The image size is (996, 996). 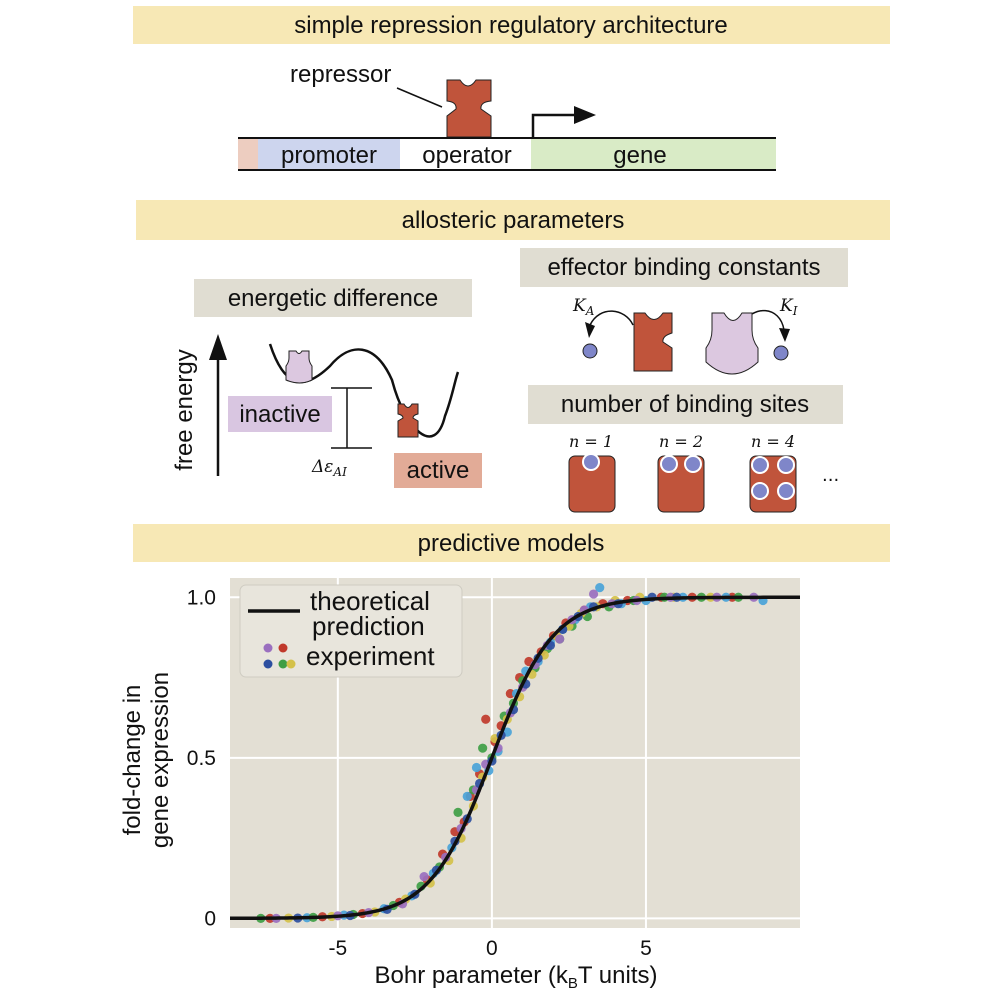 What do you see at coordinates (492, 948) in the screenshot?
I see `x-tick-label: 0` at bounding box center [492, 948].